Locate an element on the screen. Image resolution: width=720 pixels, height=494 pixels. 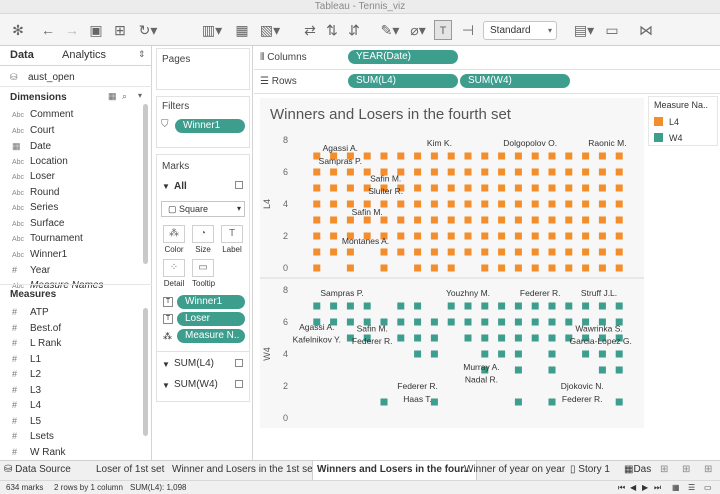
dimension-item: Abc Comment is located at coordinates (42, 115).